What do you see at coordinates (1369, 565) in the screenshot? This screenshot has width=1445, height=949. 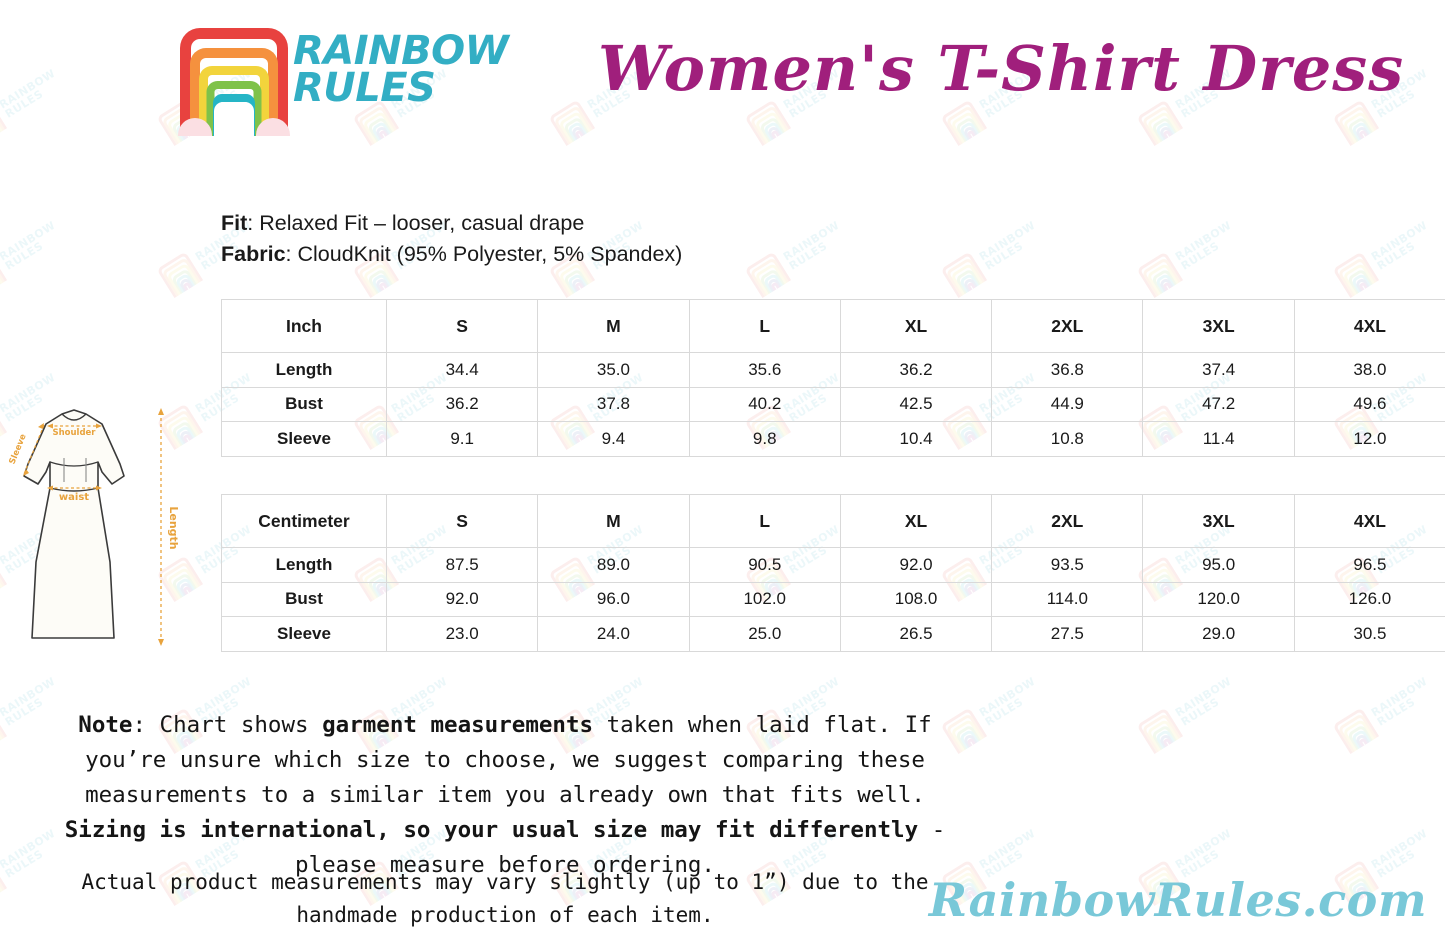 I see `cell-length-4xl: 96.5` at bounding box center [1369, 565].